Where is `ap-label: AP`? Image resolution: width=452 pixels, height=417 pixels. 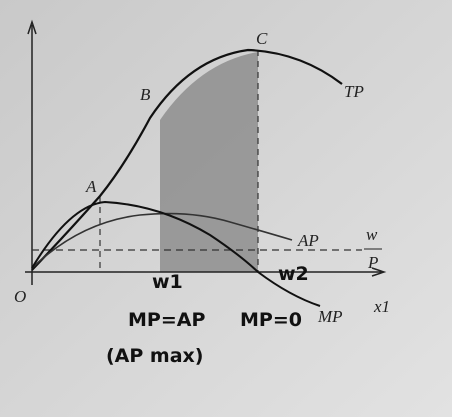 ap-label: AP is located at coordinates (308, 240).